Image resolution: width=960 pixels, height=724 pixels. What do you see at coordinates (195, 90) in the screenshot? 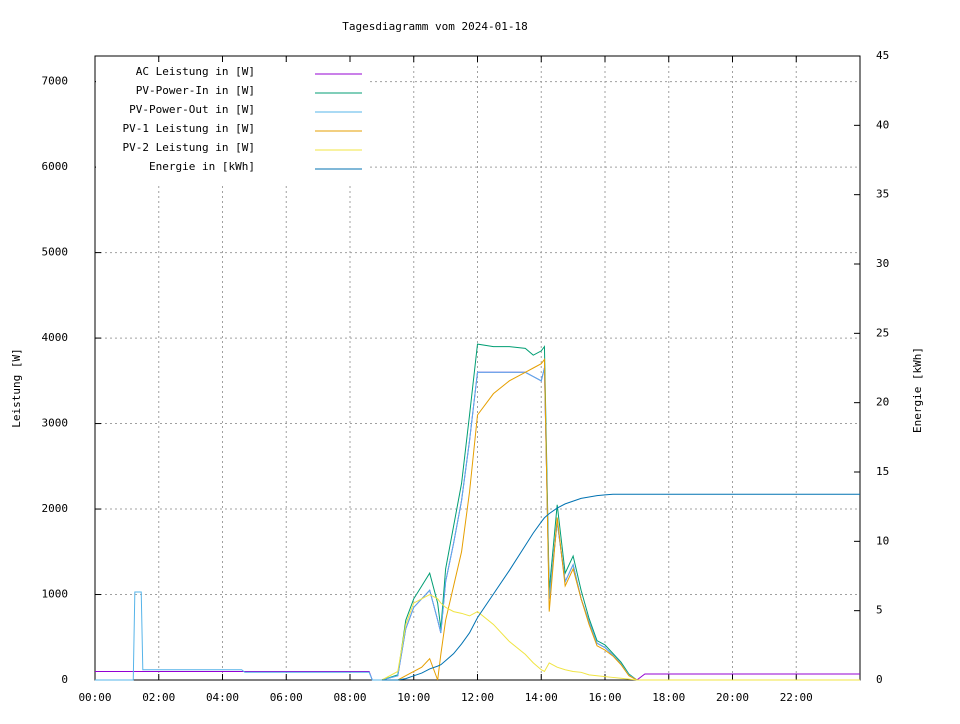
I see `legend-label: PV-Power-In in [W]` at bounding box center [195, 90].